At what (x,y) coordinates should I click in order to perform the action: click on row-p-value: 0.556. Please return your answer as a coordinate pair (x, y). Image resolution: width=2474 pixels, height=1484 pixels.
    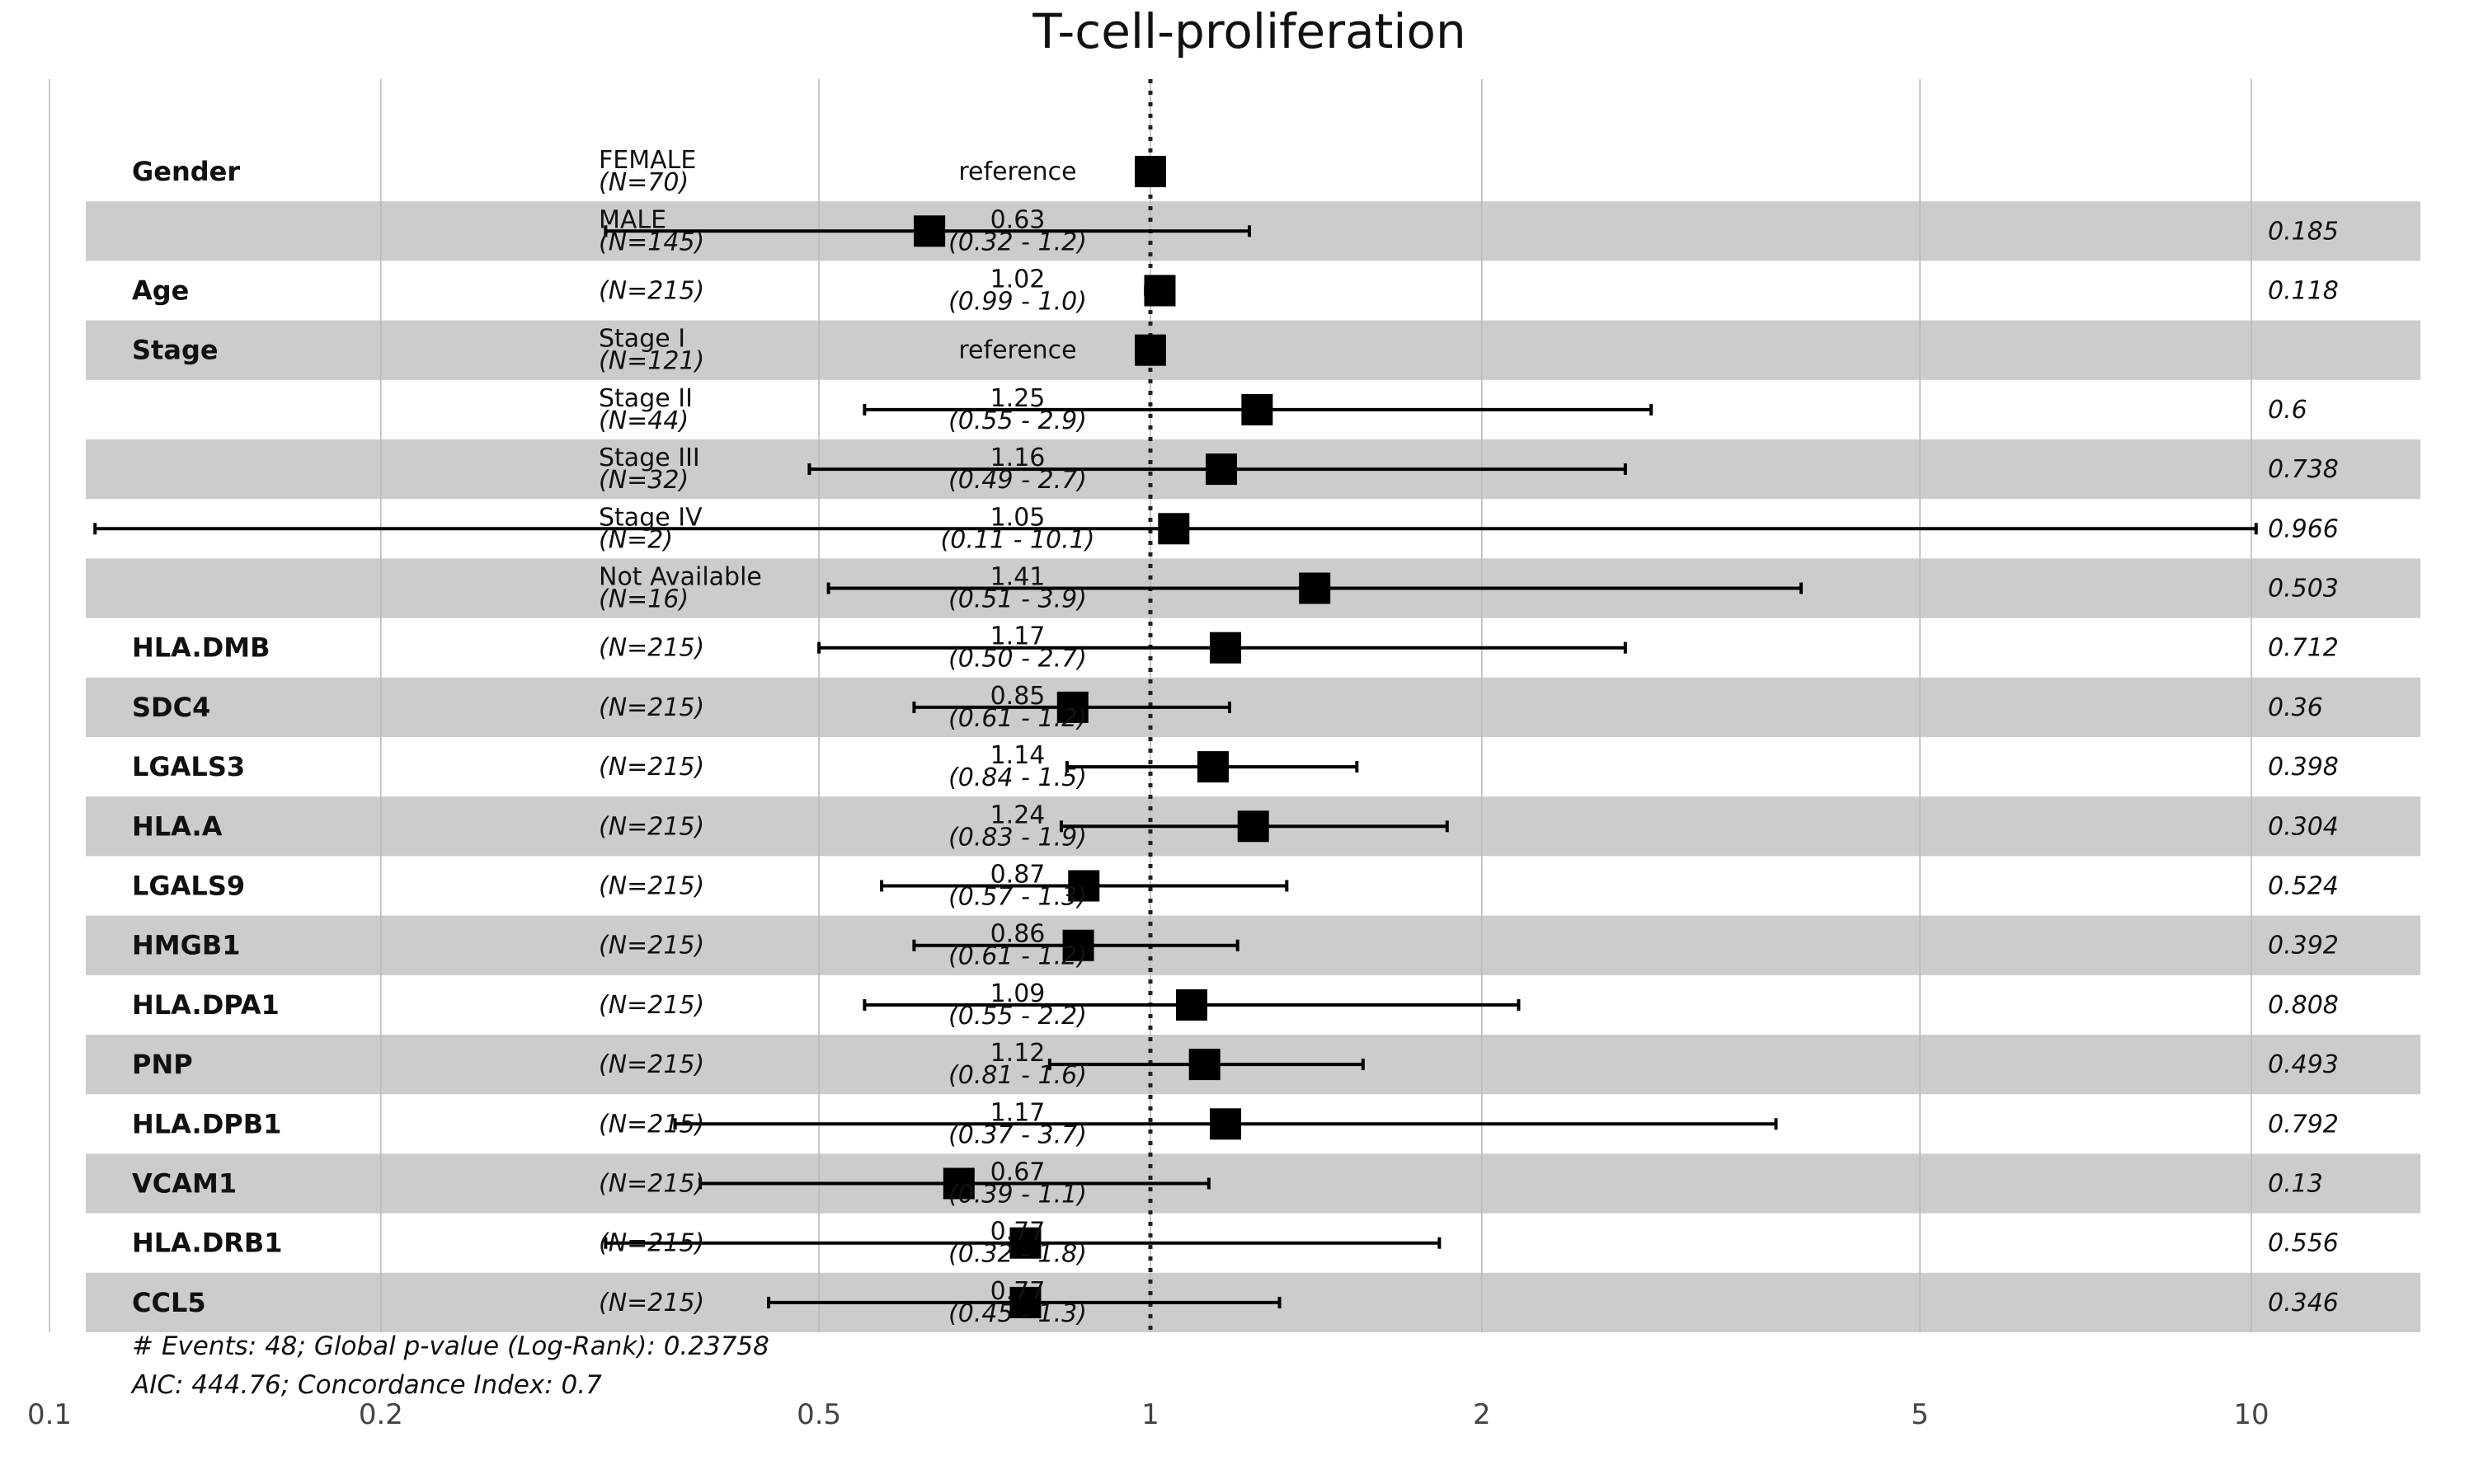
    Looking at the image, I should click on (2303, 1243).